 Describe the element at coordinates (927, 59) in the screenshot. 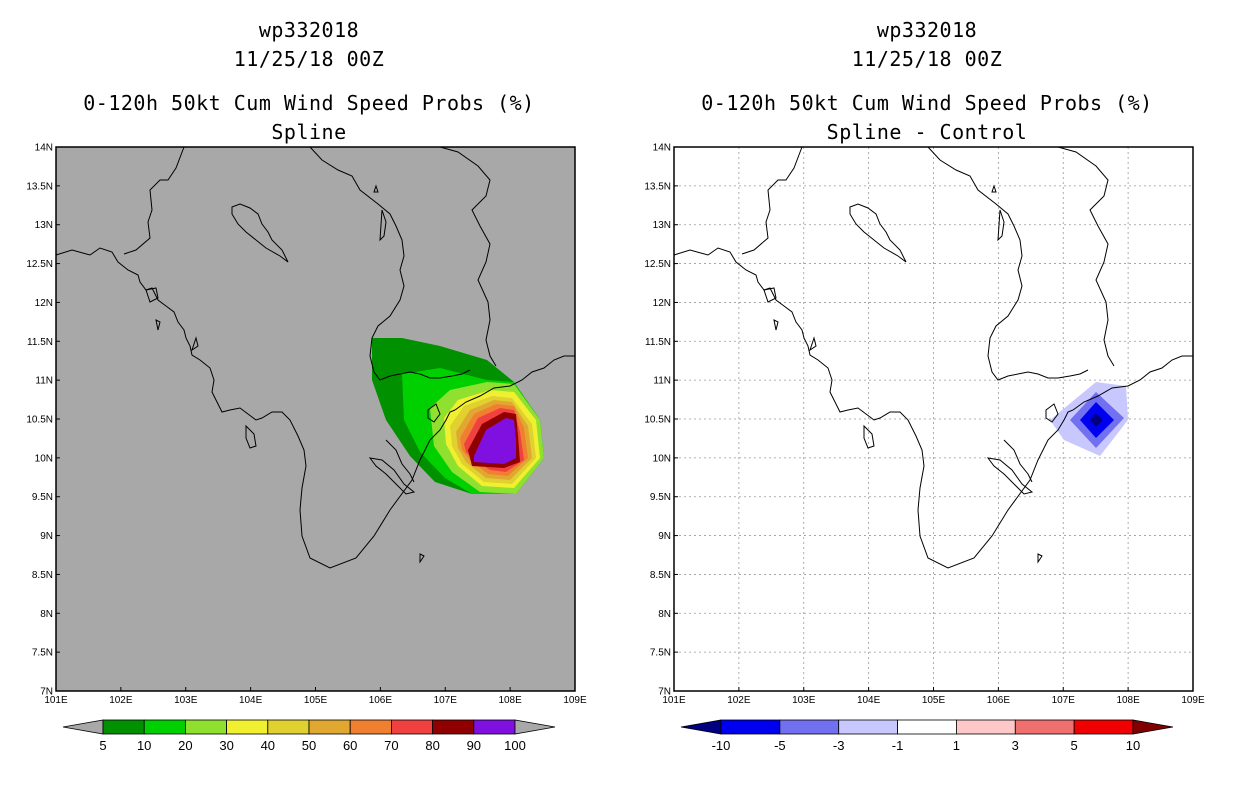

I see `forecast-date: 11/25/18 00Z` at that location.